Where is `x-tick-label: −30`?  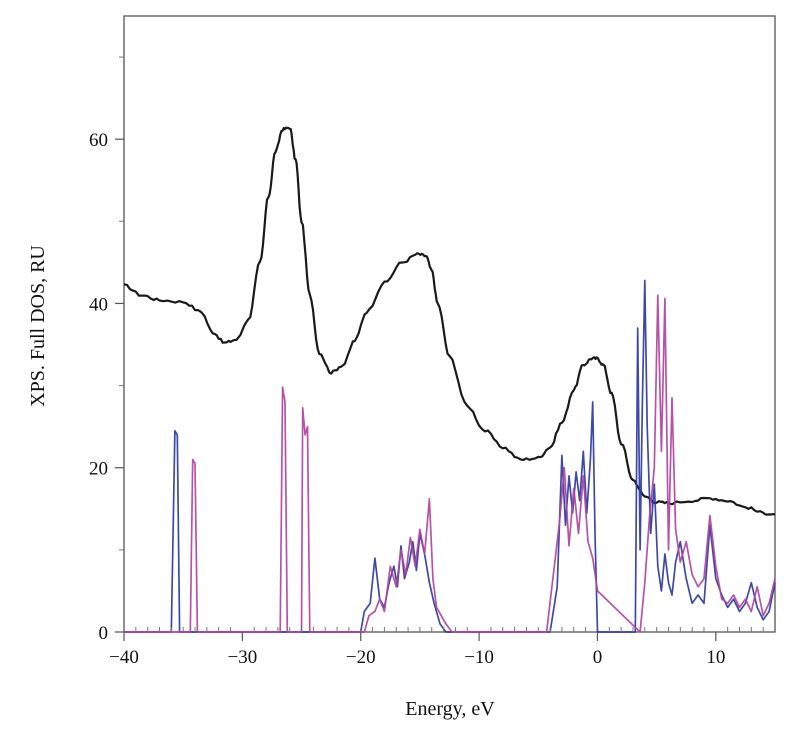 x-tick-label: −30 is located at coordinates (243, 657).